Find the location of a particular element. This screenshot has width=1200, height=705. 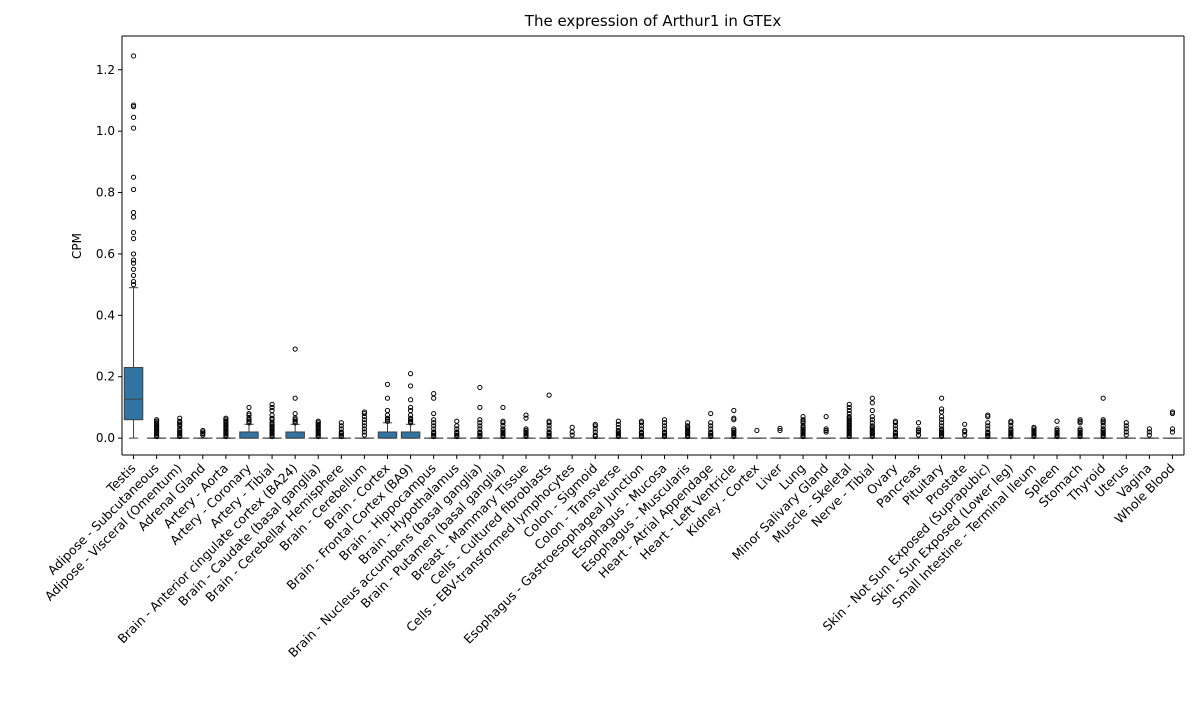

y-ticks-layer: 0.00.20.40.60.81.01.2 is located at coordinates (109, 254).